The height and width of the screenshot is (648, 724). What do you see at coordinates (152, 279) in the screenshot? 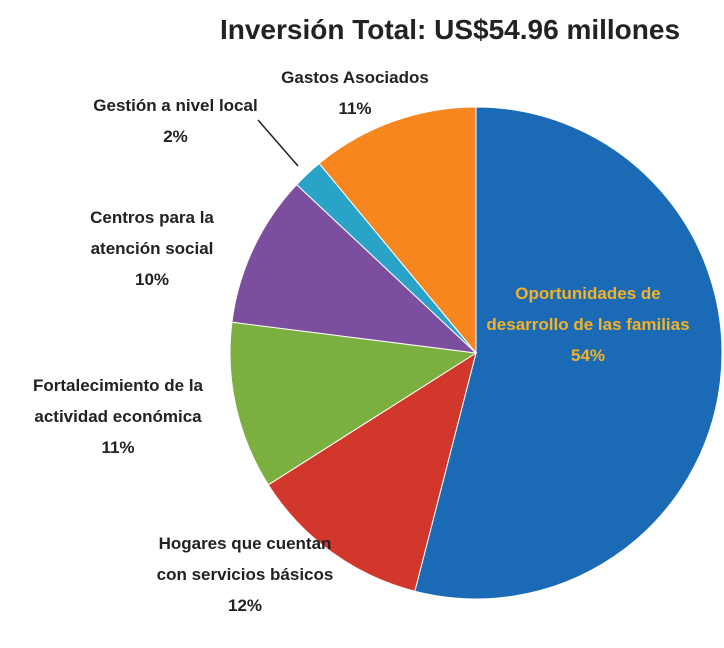
I see `label-value: 10%` at bounding box center [152, 279].